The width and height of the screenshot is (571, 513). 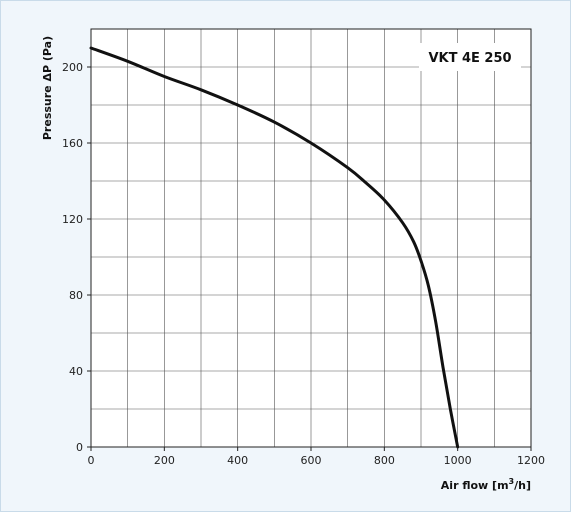 I want to click on x-tick-label: 200, so click(x=164, y=460).